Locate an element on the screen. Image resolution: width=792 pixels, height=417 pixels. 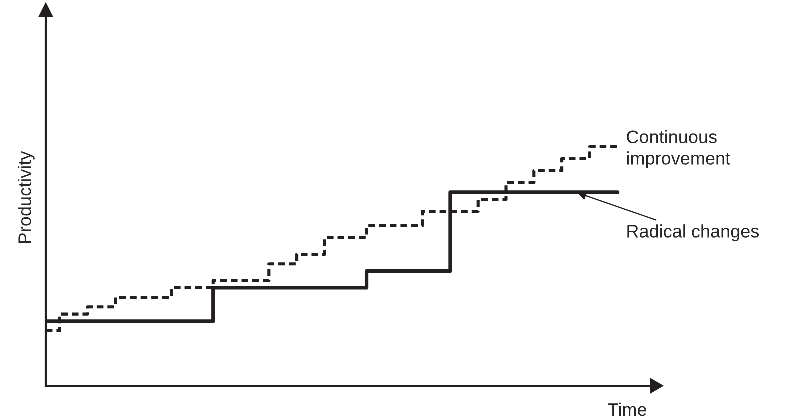
y-axis-title: Productivity is located at coordinates (26, 197).